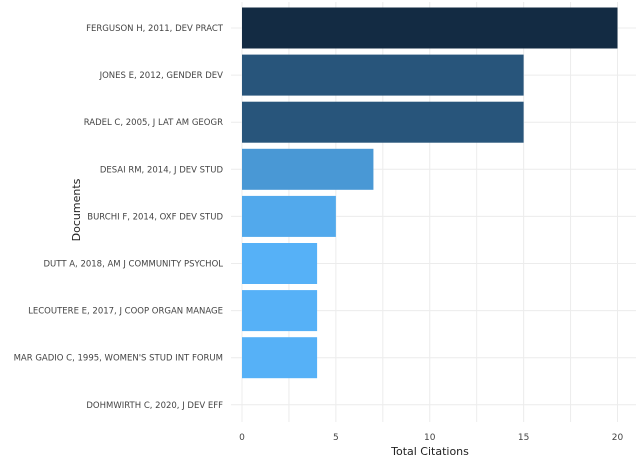  Describe the element at coordinates (153, 123) in the screenshot. I see `category-label: RADEL C, 2005, J LAT AM GEOGR` at that location.